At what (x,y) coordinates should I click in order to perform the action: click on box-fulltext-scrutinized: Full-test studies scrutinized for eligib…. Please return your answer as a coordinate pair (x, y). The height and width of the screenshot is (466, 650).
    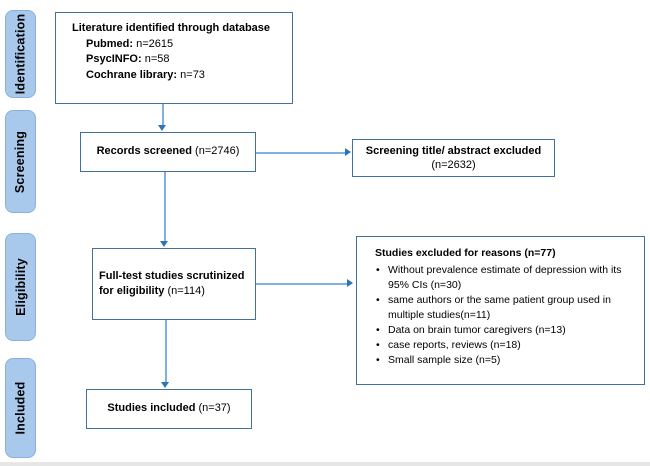
    Looking at the image, I should click on (174, 284).